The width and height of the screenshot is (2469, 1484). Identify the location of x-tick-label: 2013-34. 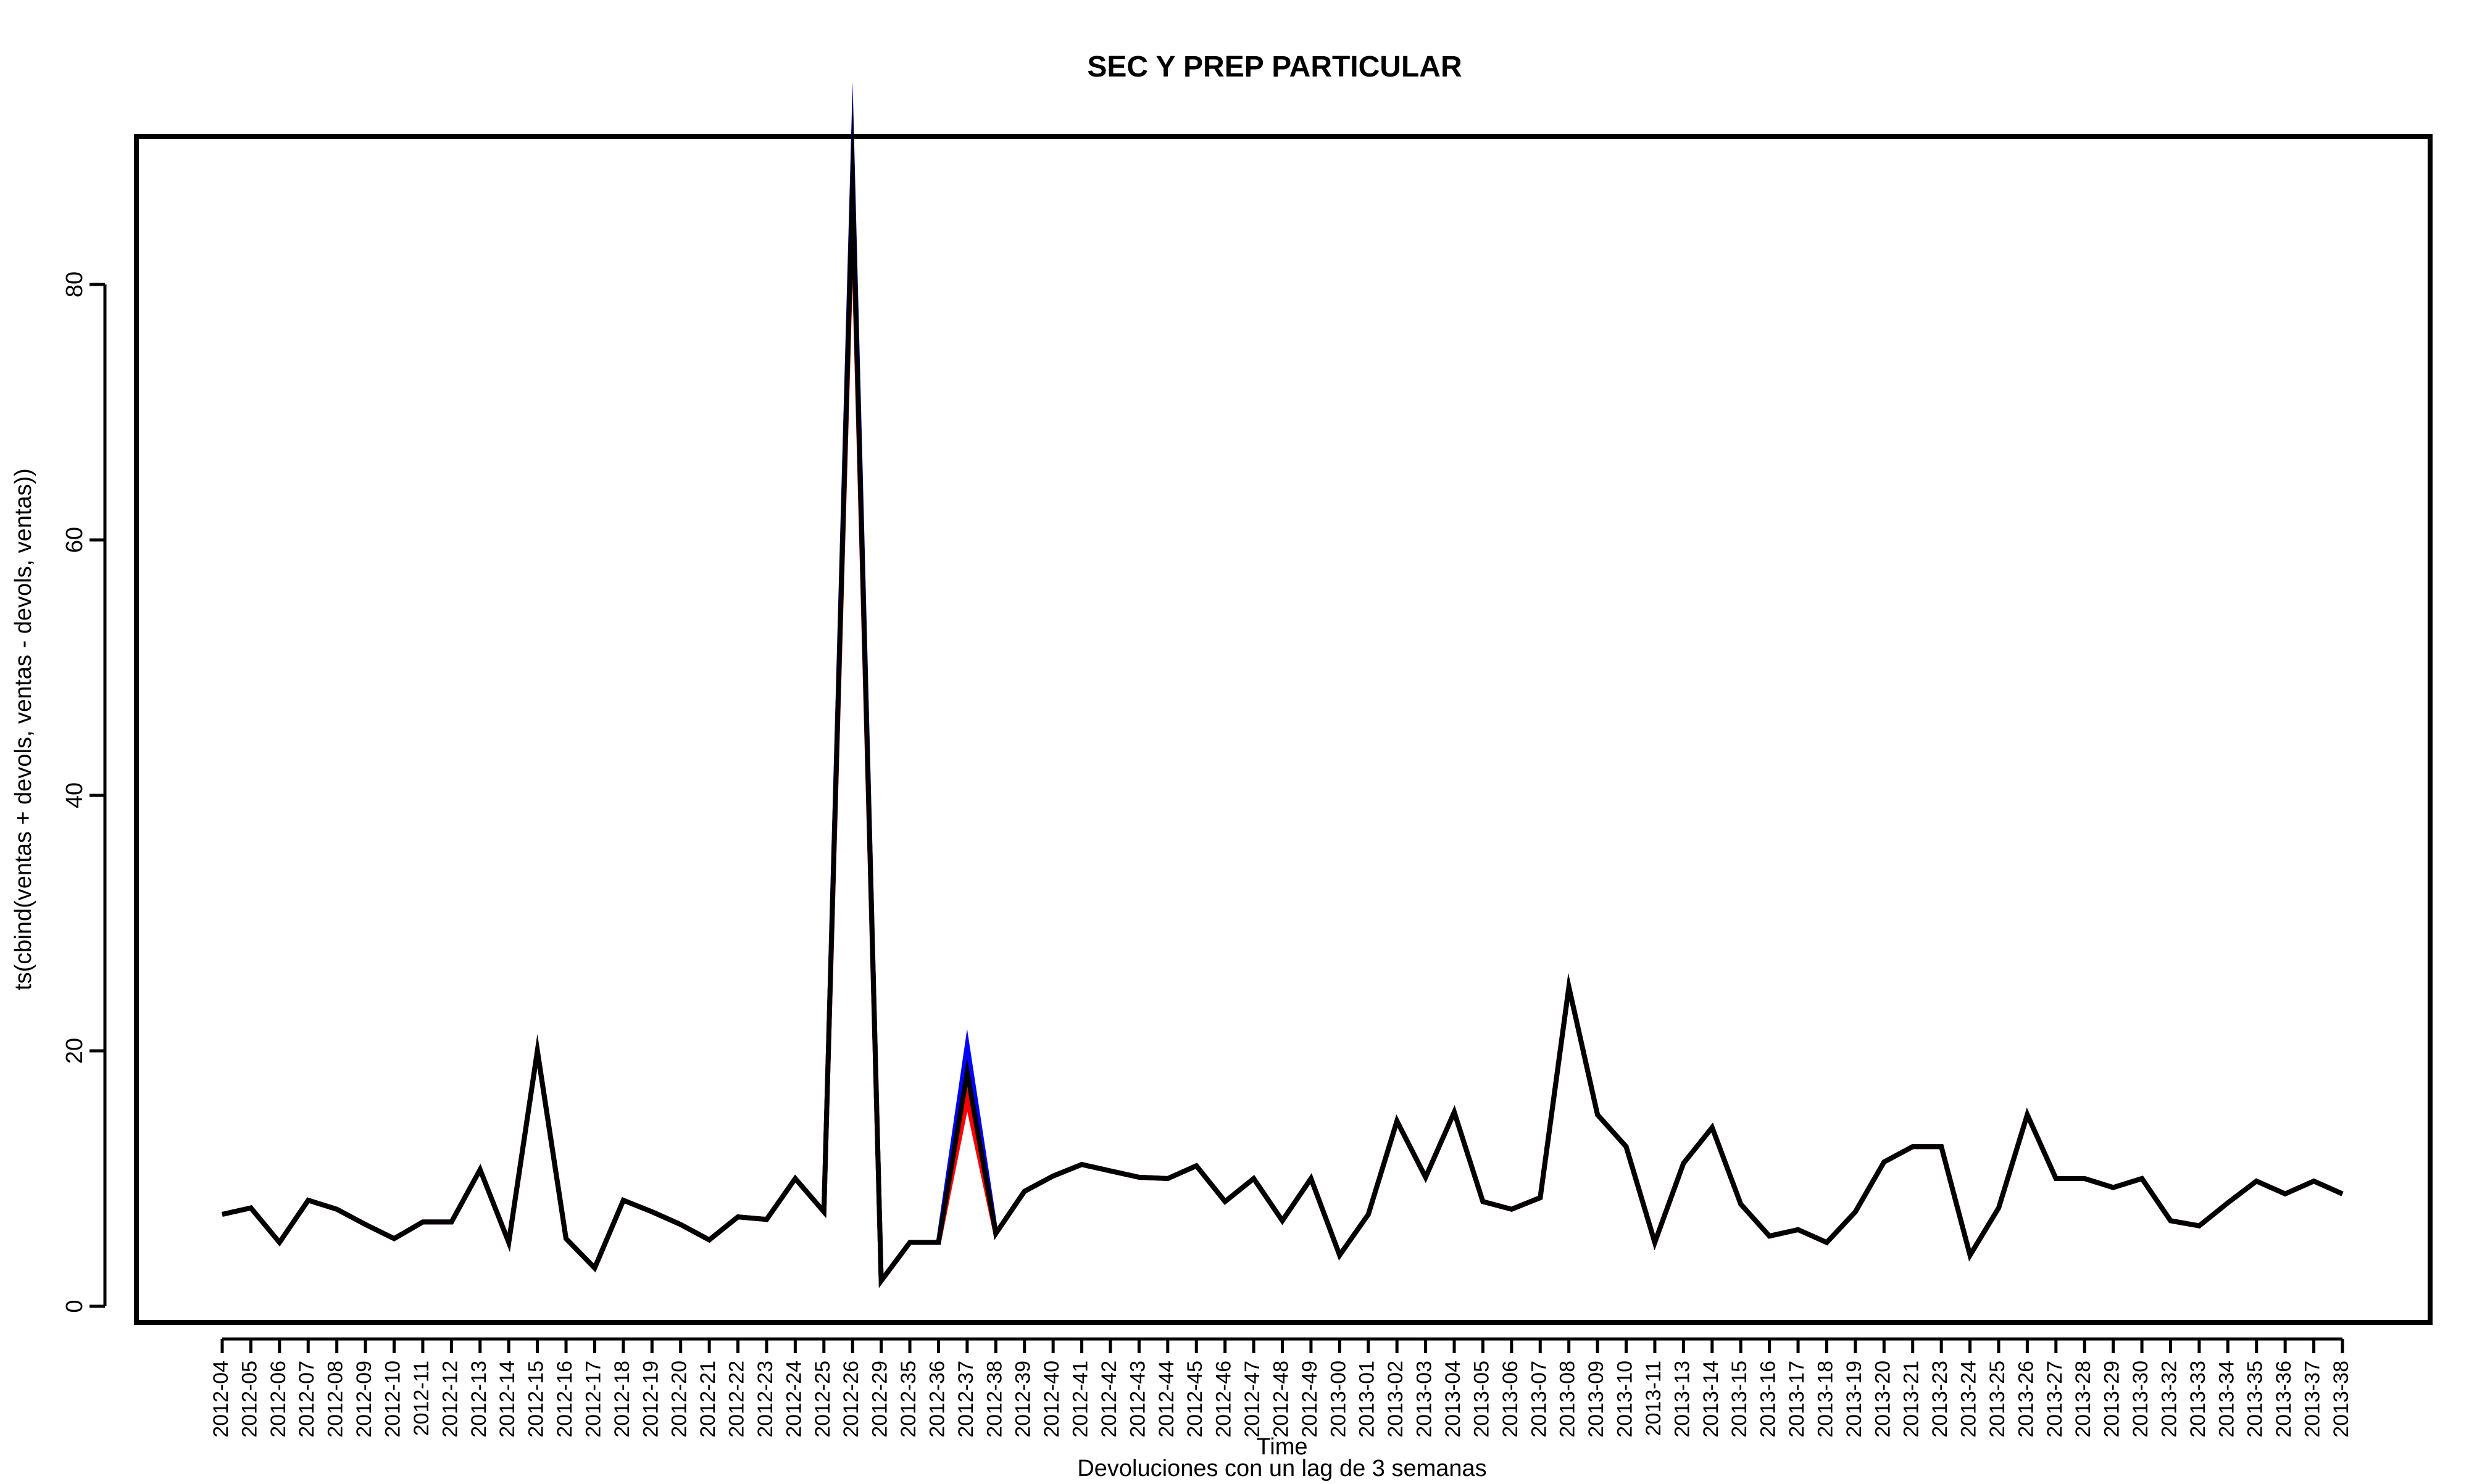
(2226, 1399).